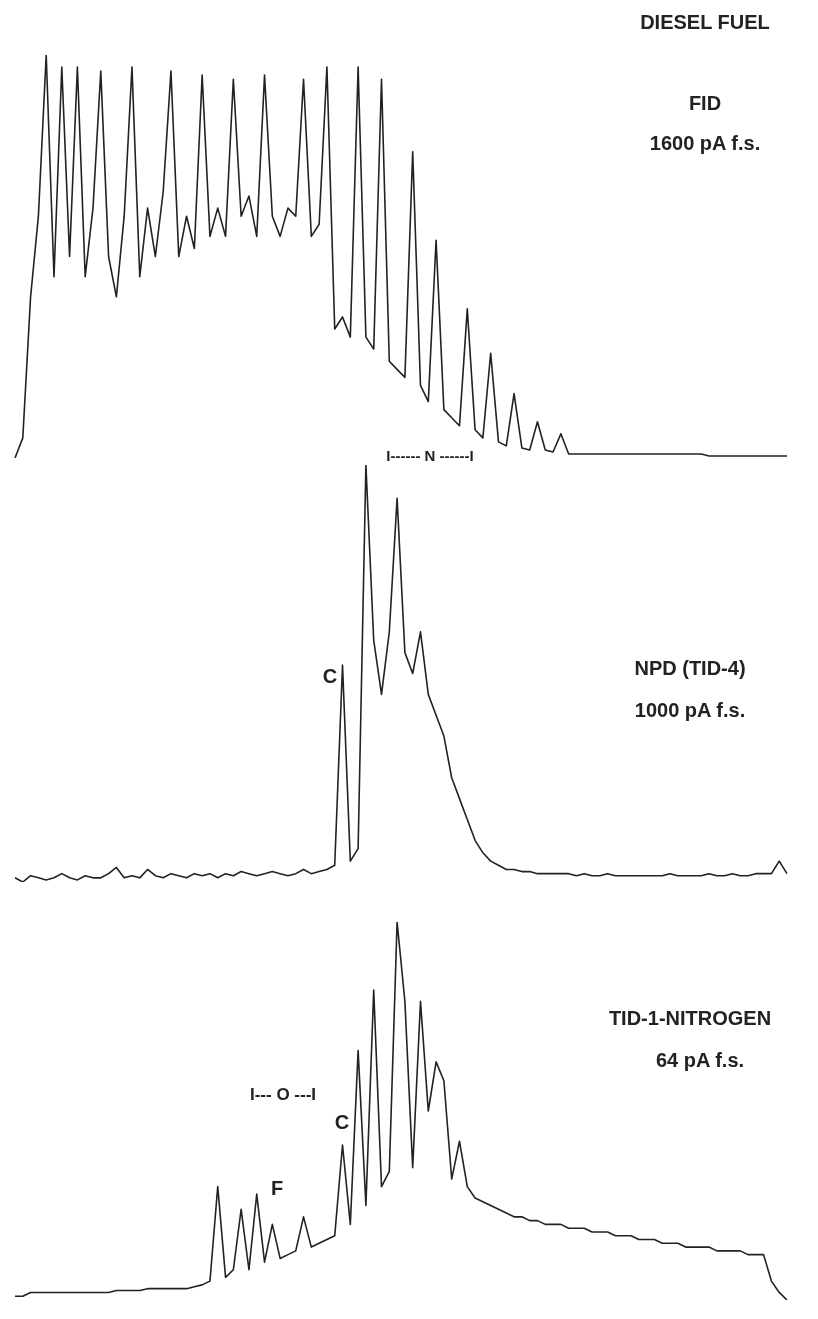 The width and height of the screenshot is (818, 1319). What do you see at coordinates (705, 143) in the screenshot?
I see `annotation: 1600 pA f.s.` at bounding box center [705, 143].